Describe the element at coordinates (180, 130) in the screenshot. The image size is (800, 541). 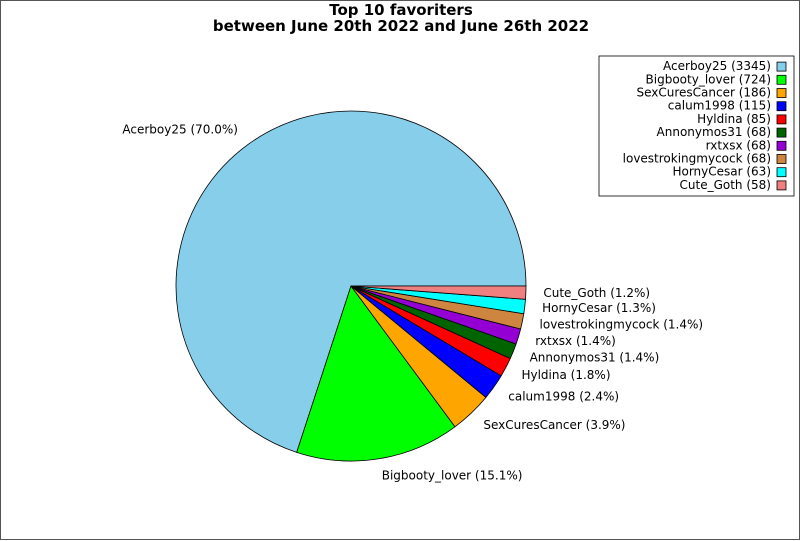
I see `slice-label-acerboy25: Acerboy25 (70.0%)` at that location.